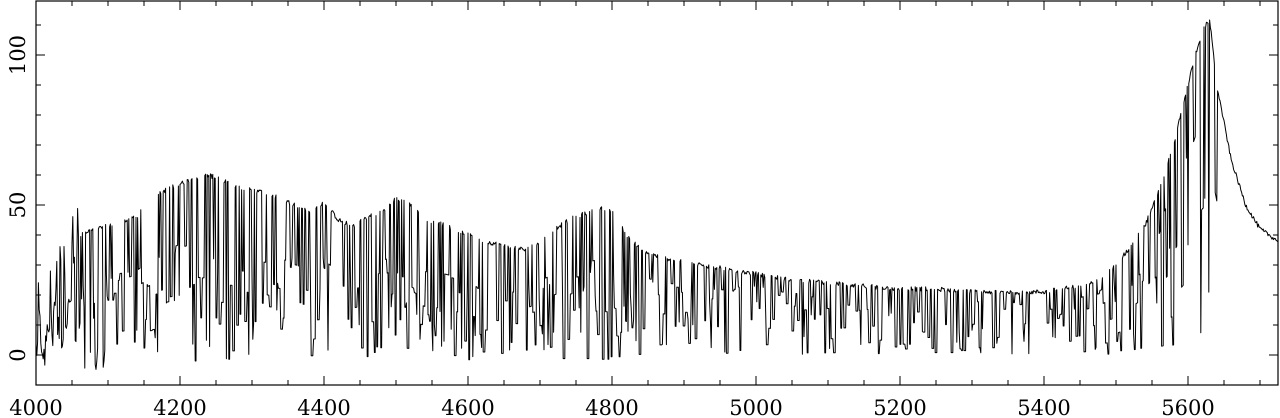 The image size is (1280, 418). I want to click on x-tick-label: 4800, so click(611, 407).